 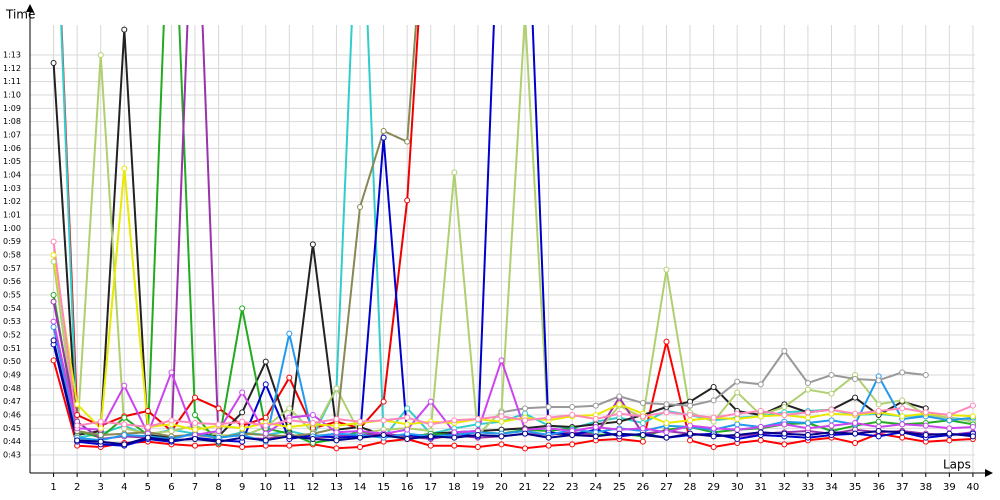 What do you see at coordinates (989, 473) in the screenshot?
I see `x-axis-arrow` at bounding box center [989, 473].